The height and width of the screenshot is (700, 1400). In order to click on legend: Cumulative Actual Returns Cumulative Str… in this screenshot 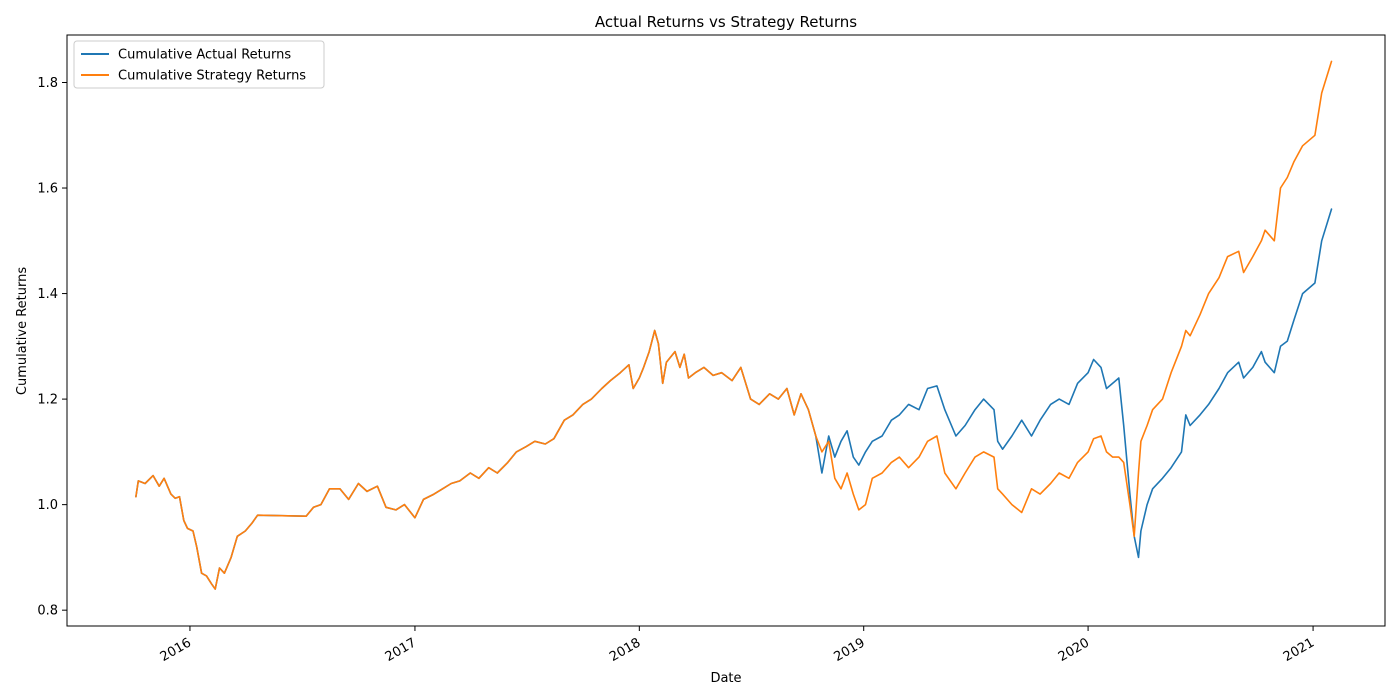, I will do `click(199, 64)`.